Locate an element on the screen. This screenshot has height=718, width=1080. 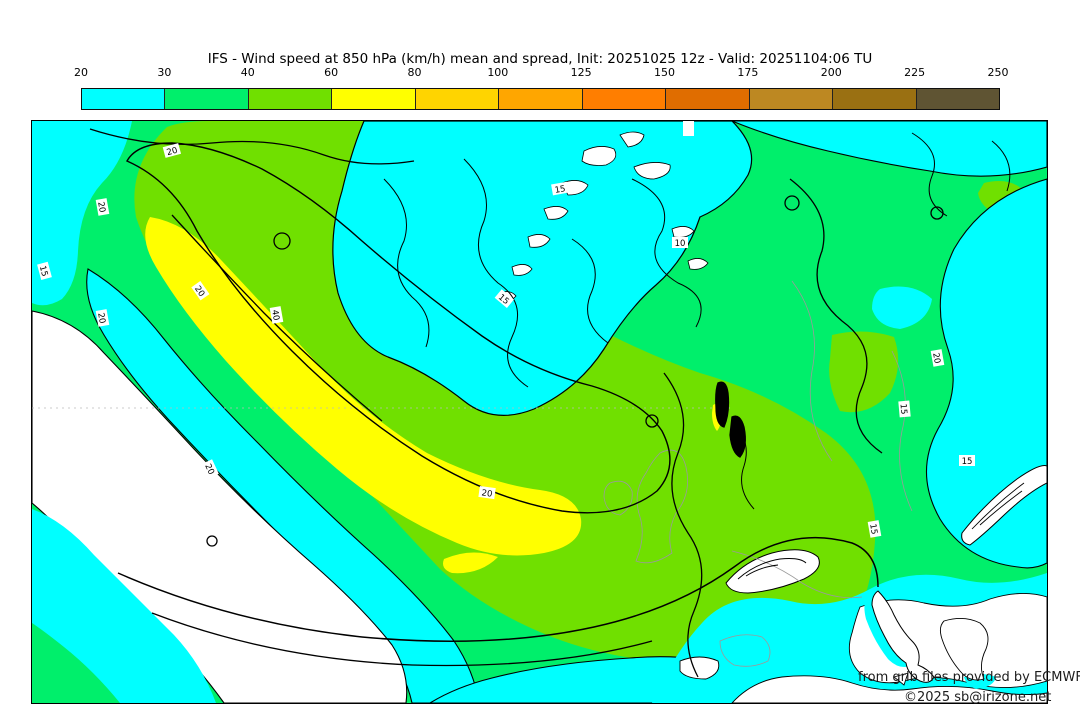
colorbar is located at coordinates (540, 99).